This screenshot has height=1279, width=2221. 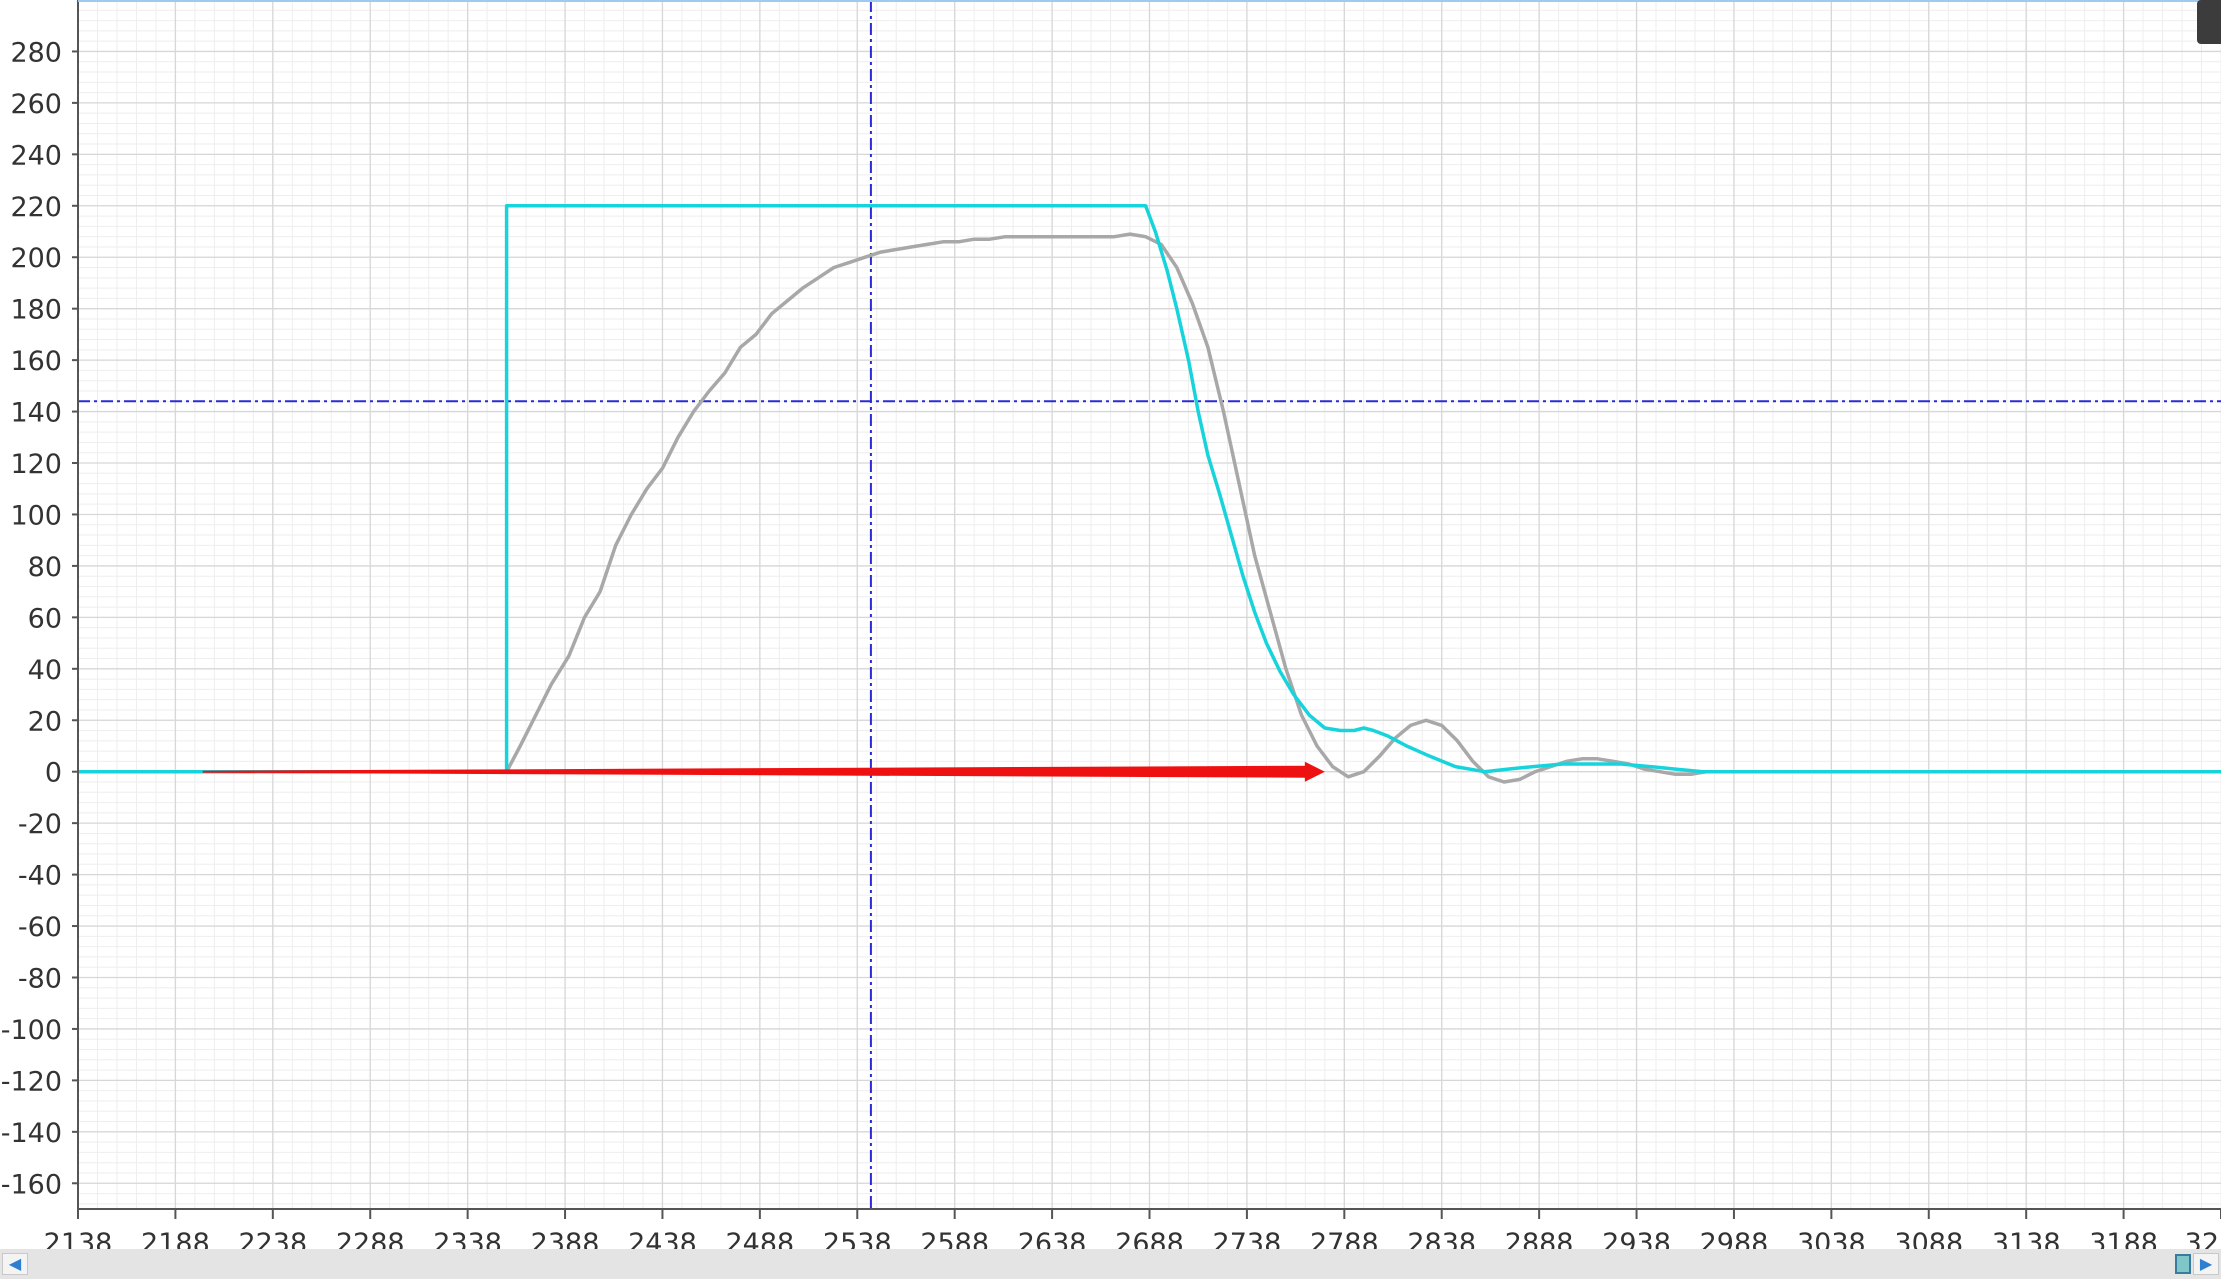 I want to click on x-tick-label: 3188, so click(x=2123, y=1238).